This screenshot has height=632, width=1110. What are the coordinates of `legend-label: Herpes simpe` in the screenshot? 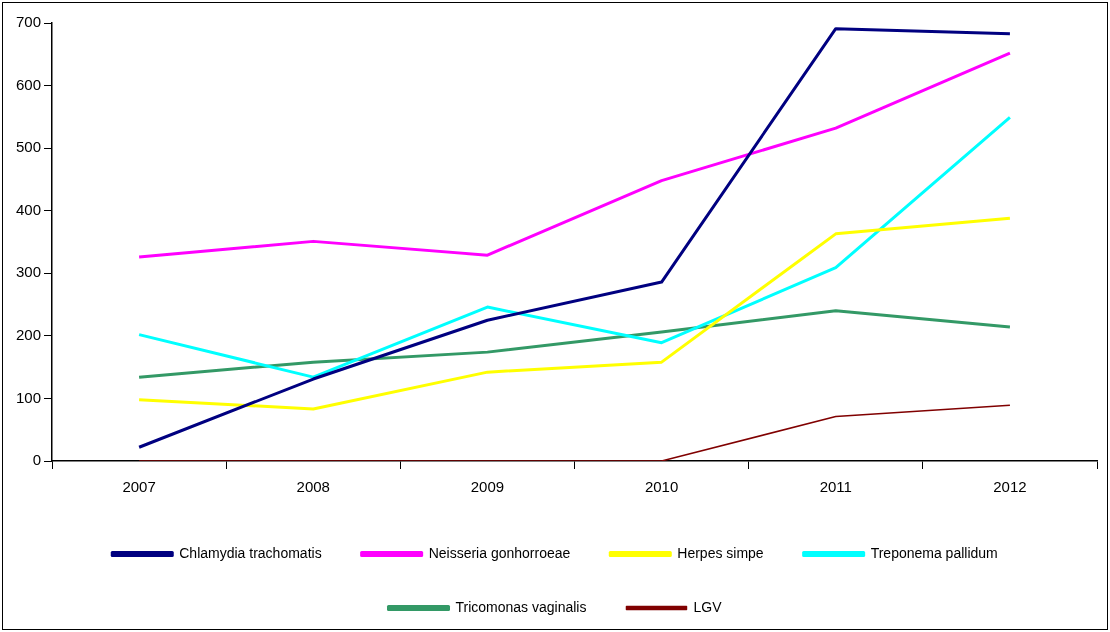 It's located at (720, 552).